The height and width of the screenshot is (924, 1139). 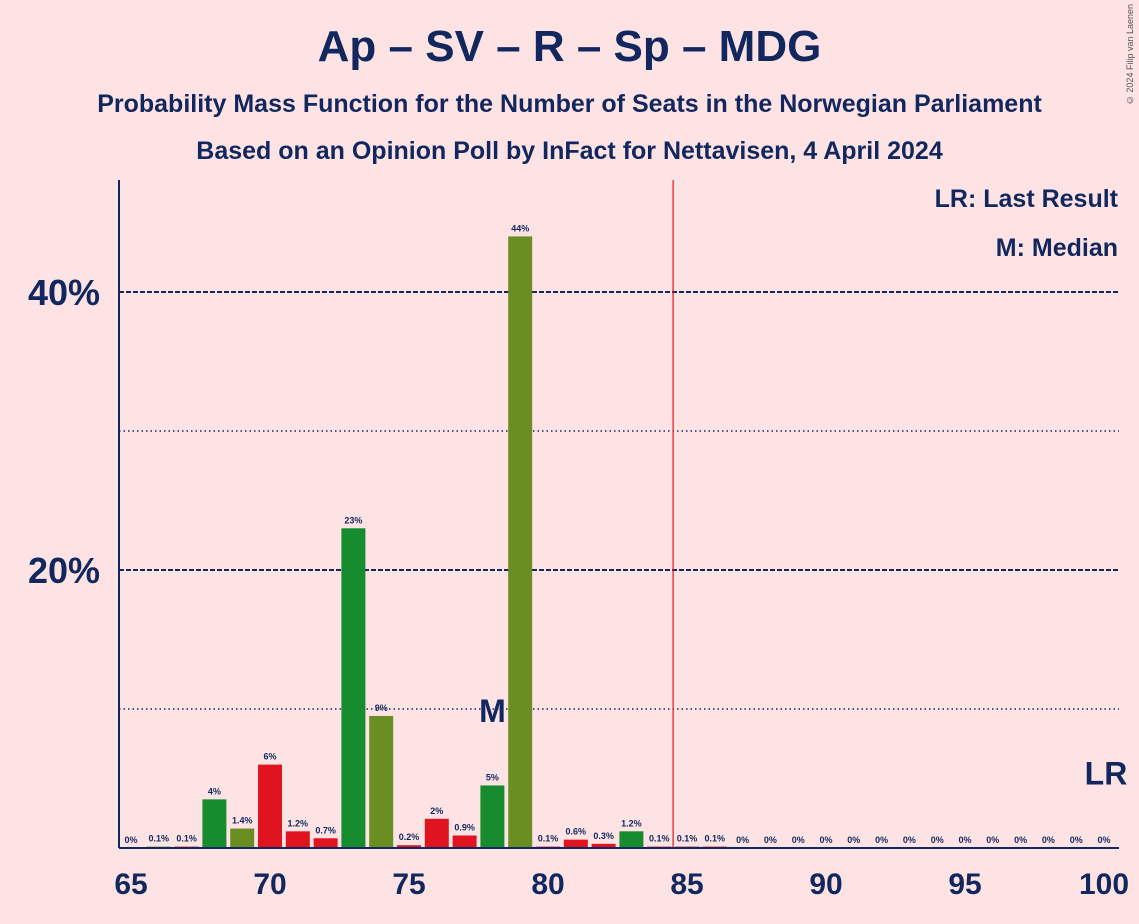 I want to click on x-tick-label: 90, so click(x=825, y=884).